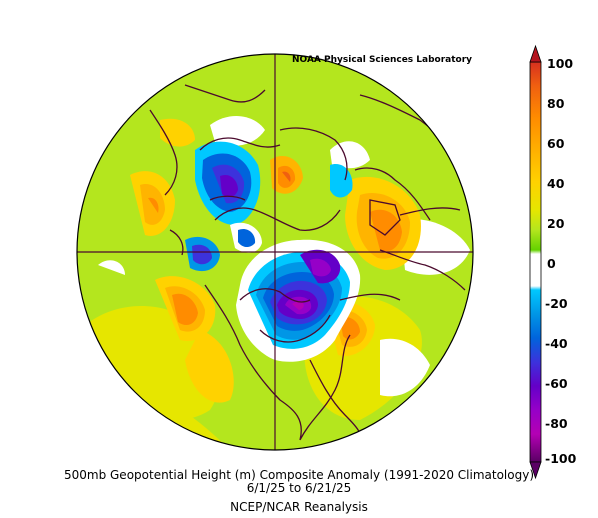 The width and height of the screenshot is (598, 518). Describe the element at coordinates (551, 263) in the screenshot. I see `colorbar-label-0: 0` at that location.